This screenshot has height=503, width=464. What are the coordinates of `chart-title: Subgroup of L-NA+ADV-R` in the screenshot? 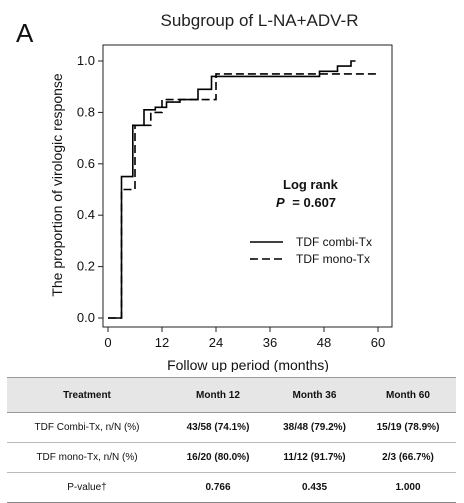 It's located at (259, 20).